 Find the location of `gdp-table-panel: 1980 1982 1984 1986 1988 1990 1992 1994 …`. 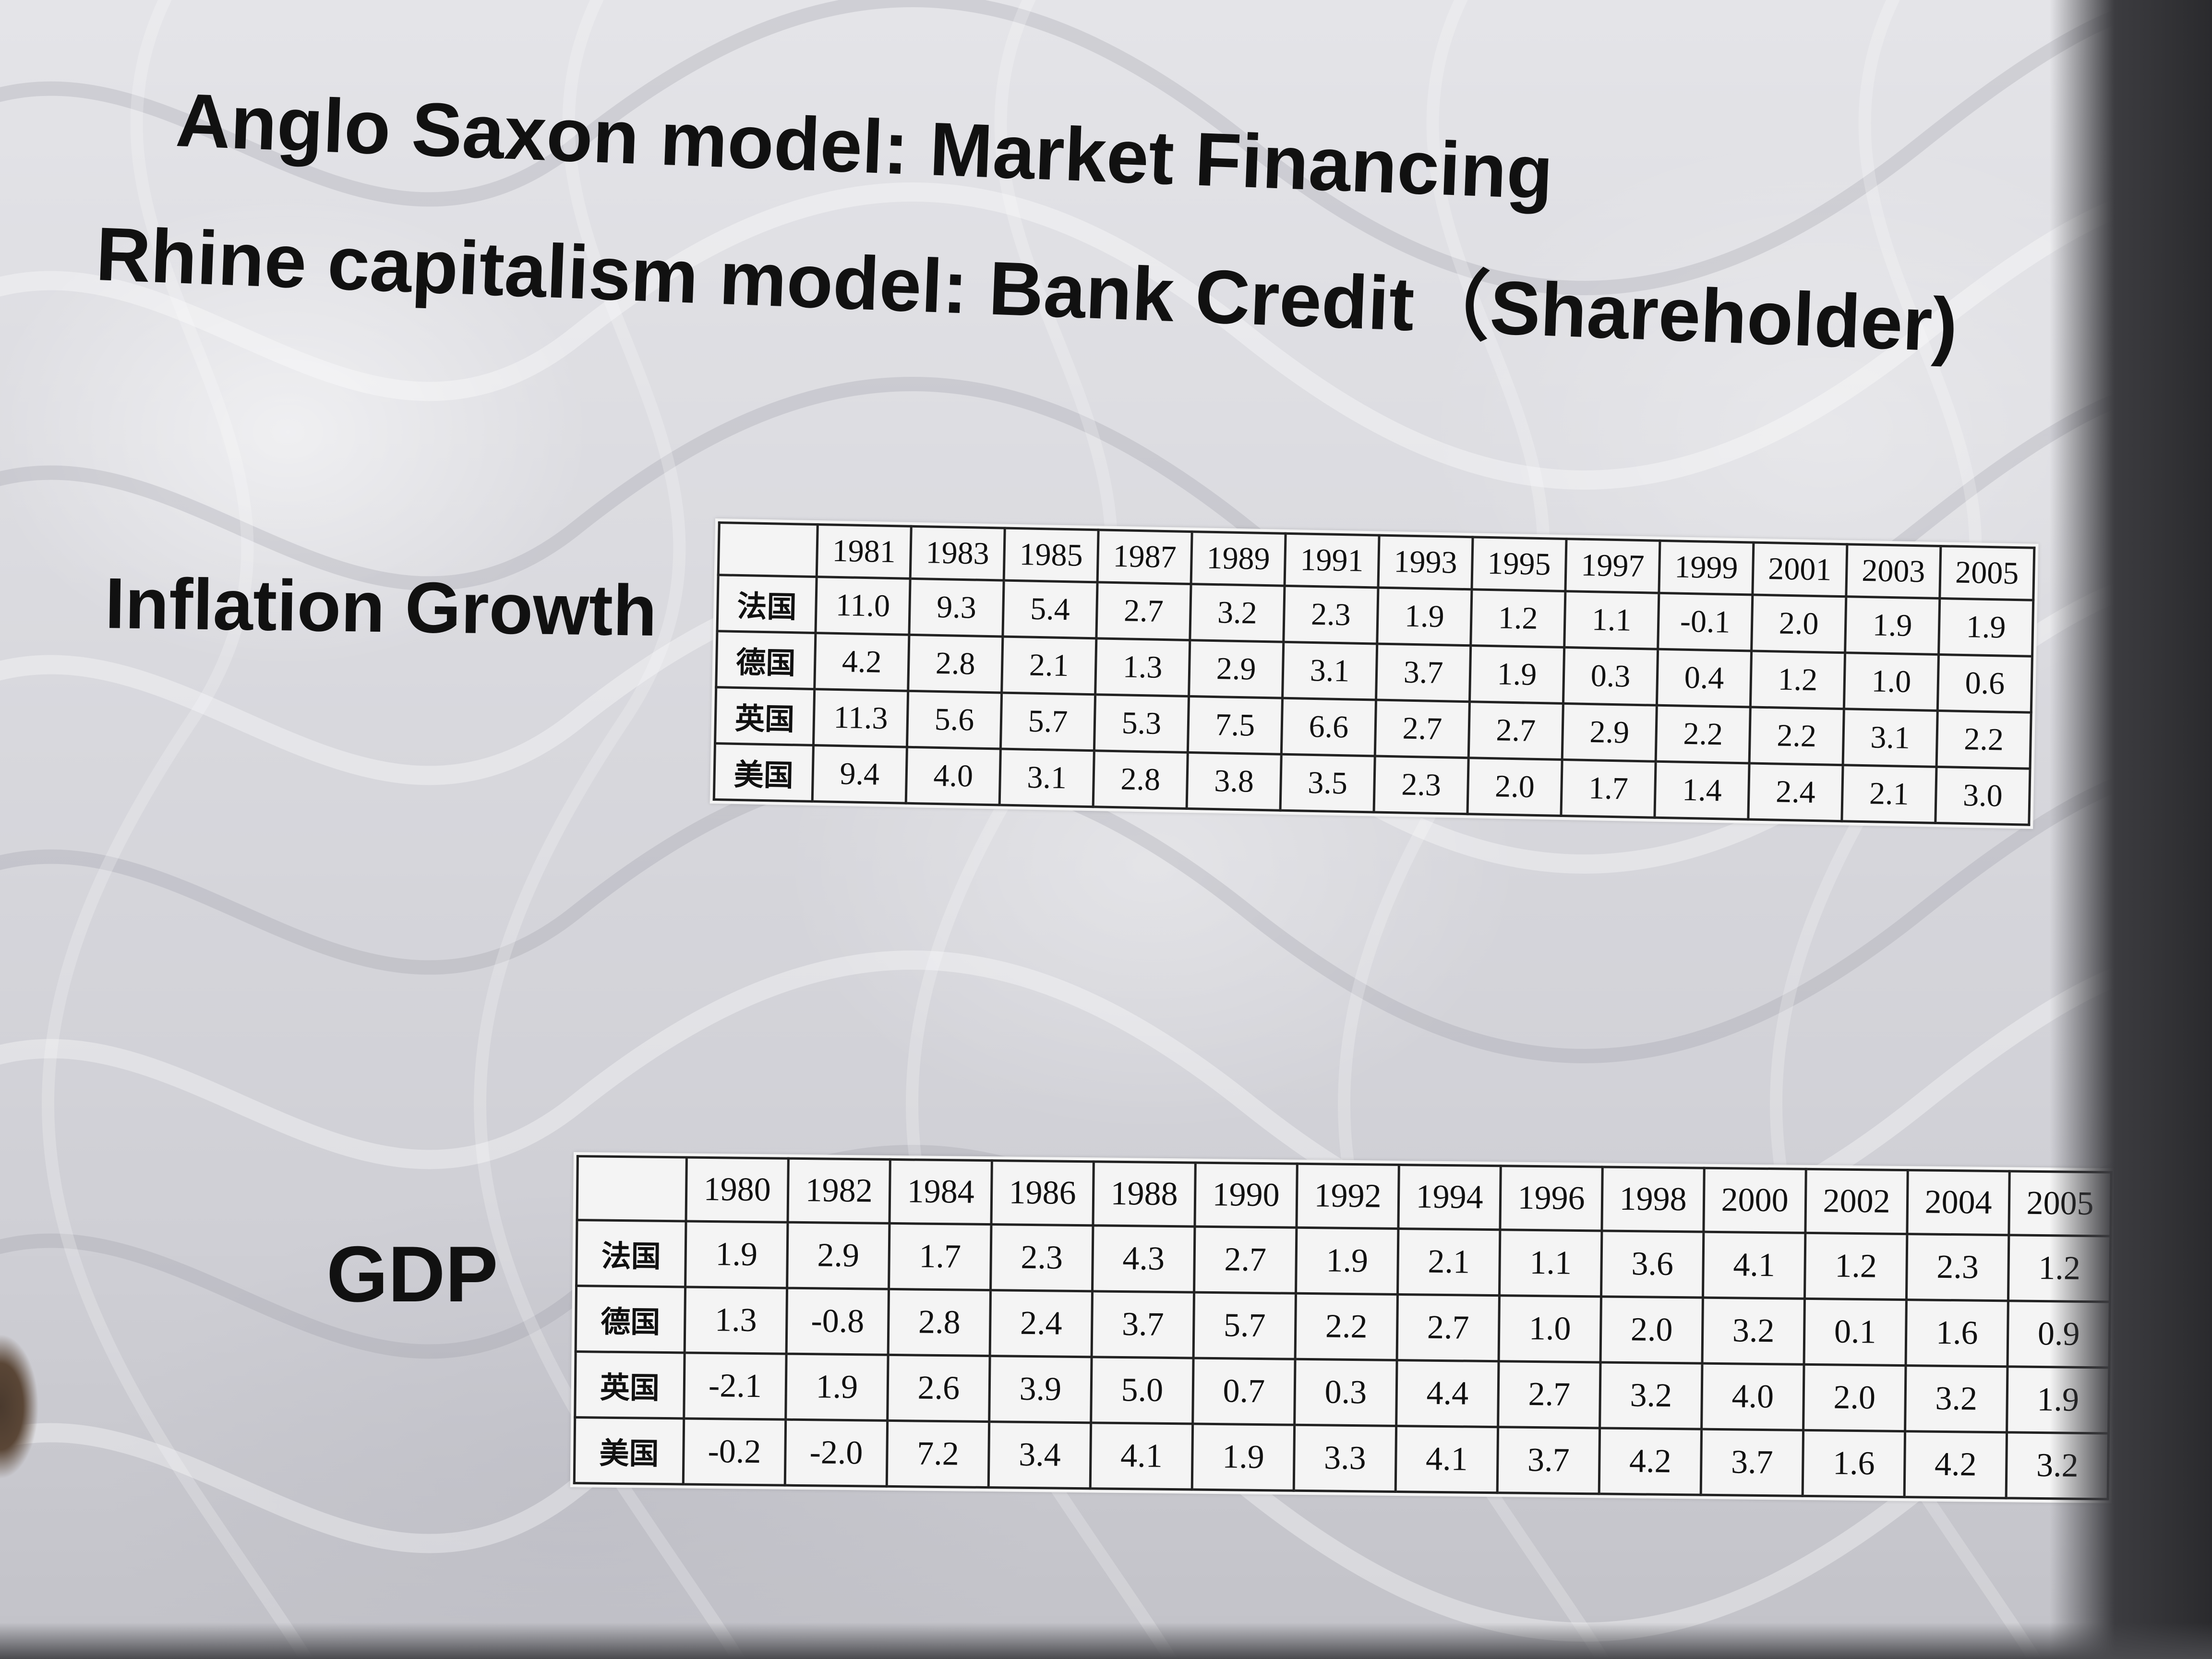

gdp-table-panel: 1980 1982 1984 1986 1988 1990 1992 1994 … is located at coordinates (1343, 1327).